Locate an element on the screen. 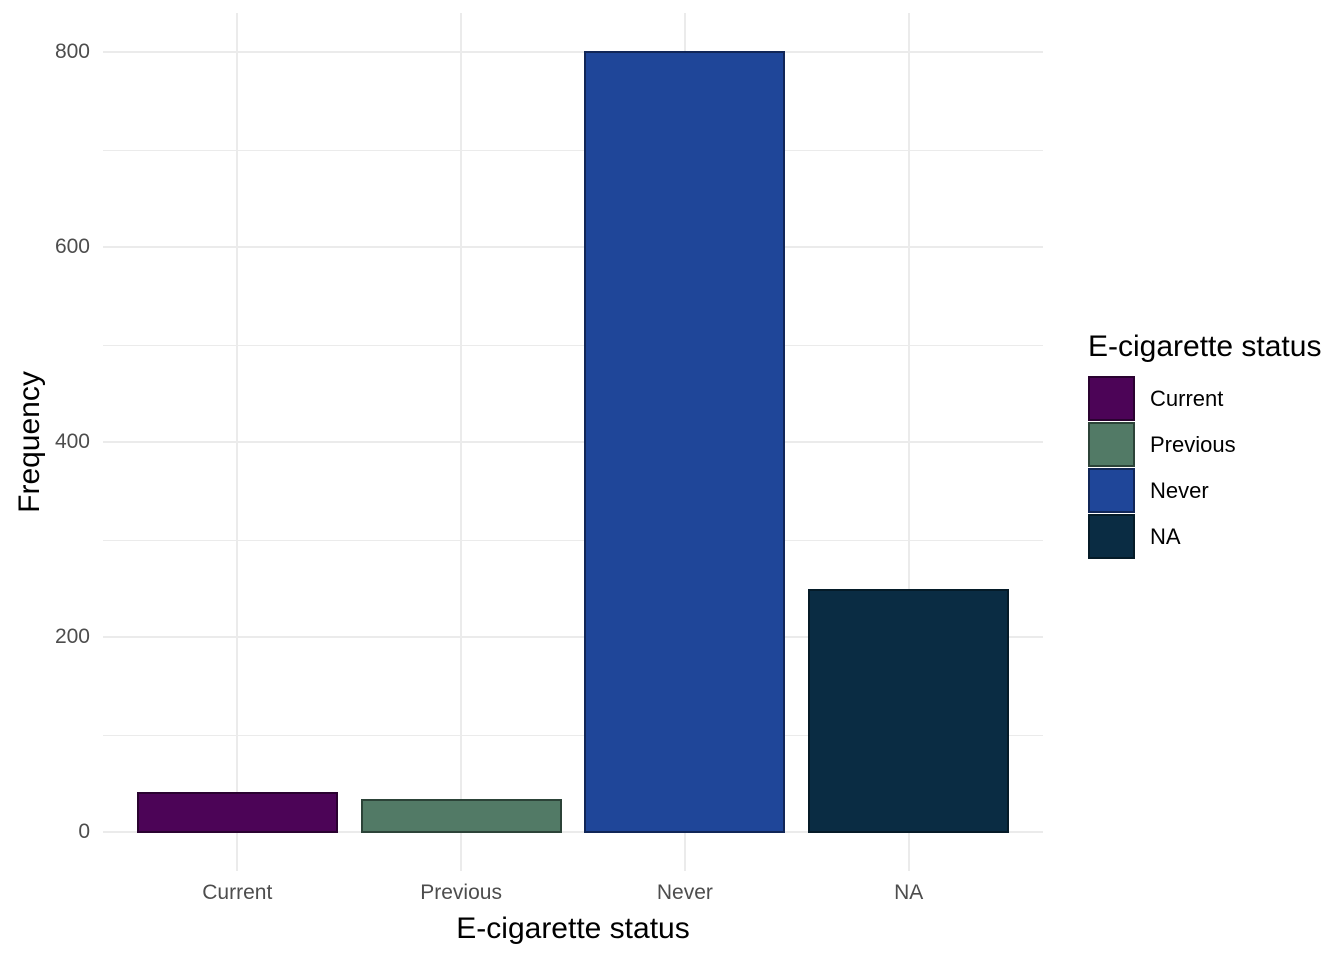 Image resolution: width=1344 pixels, height=960 pixels. x-tick-label-na: NA is located at coordinates (909, 892).